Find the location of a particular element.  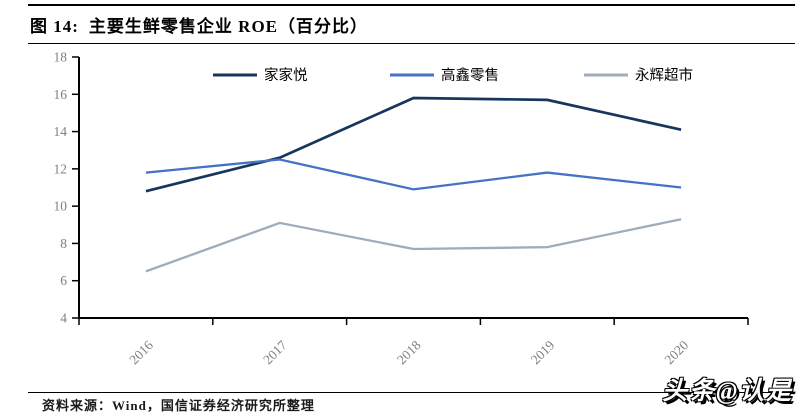

source-note: 资料来源：Wind，国信证券经济研究所整理 is located at coordinates (178, 405).